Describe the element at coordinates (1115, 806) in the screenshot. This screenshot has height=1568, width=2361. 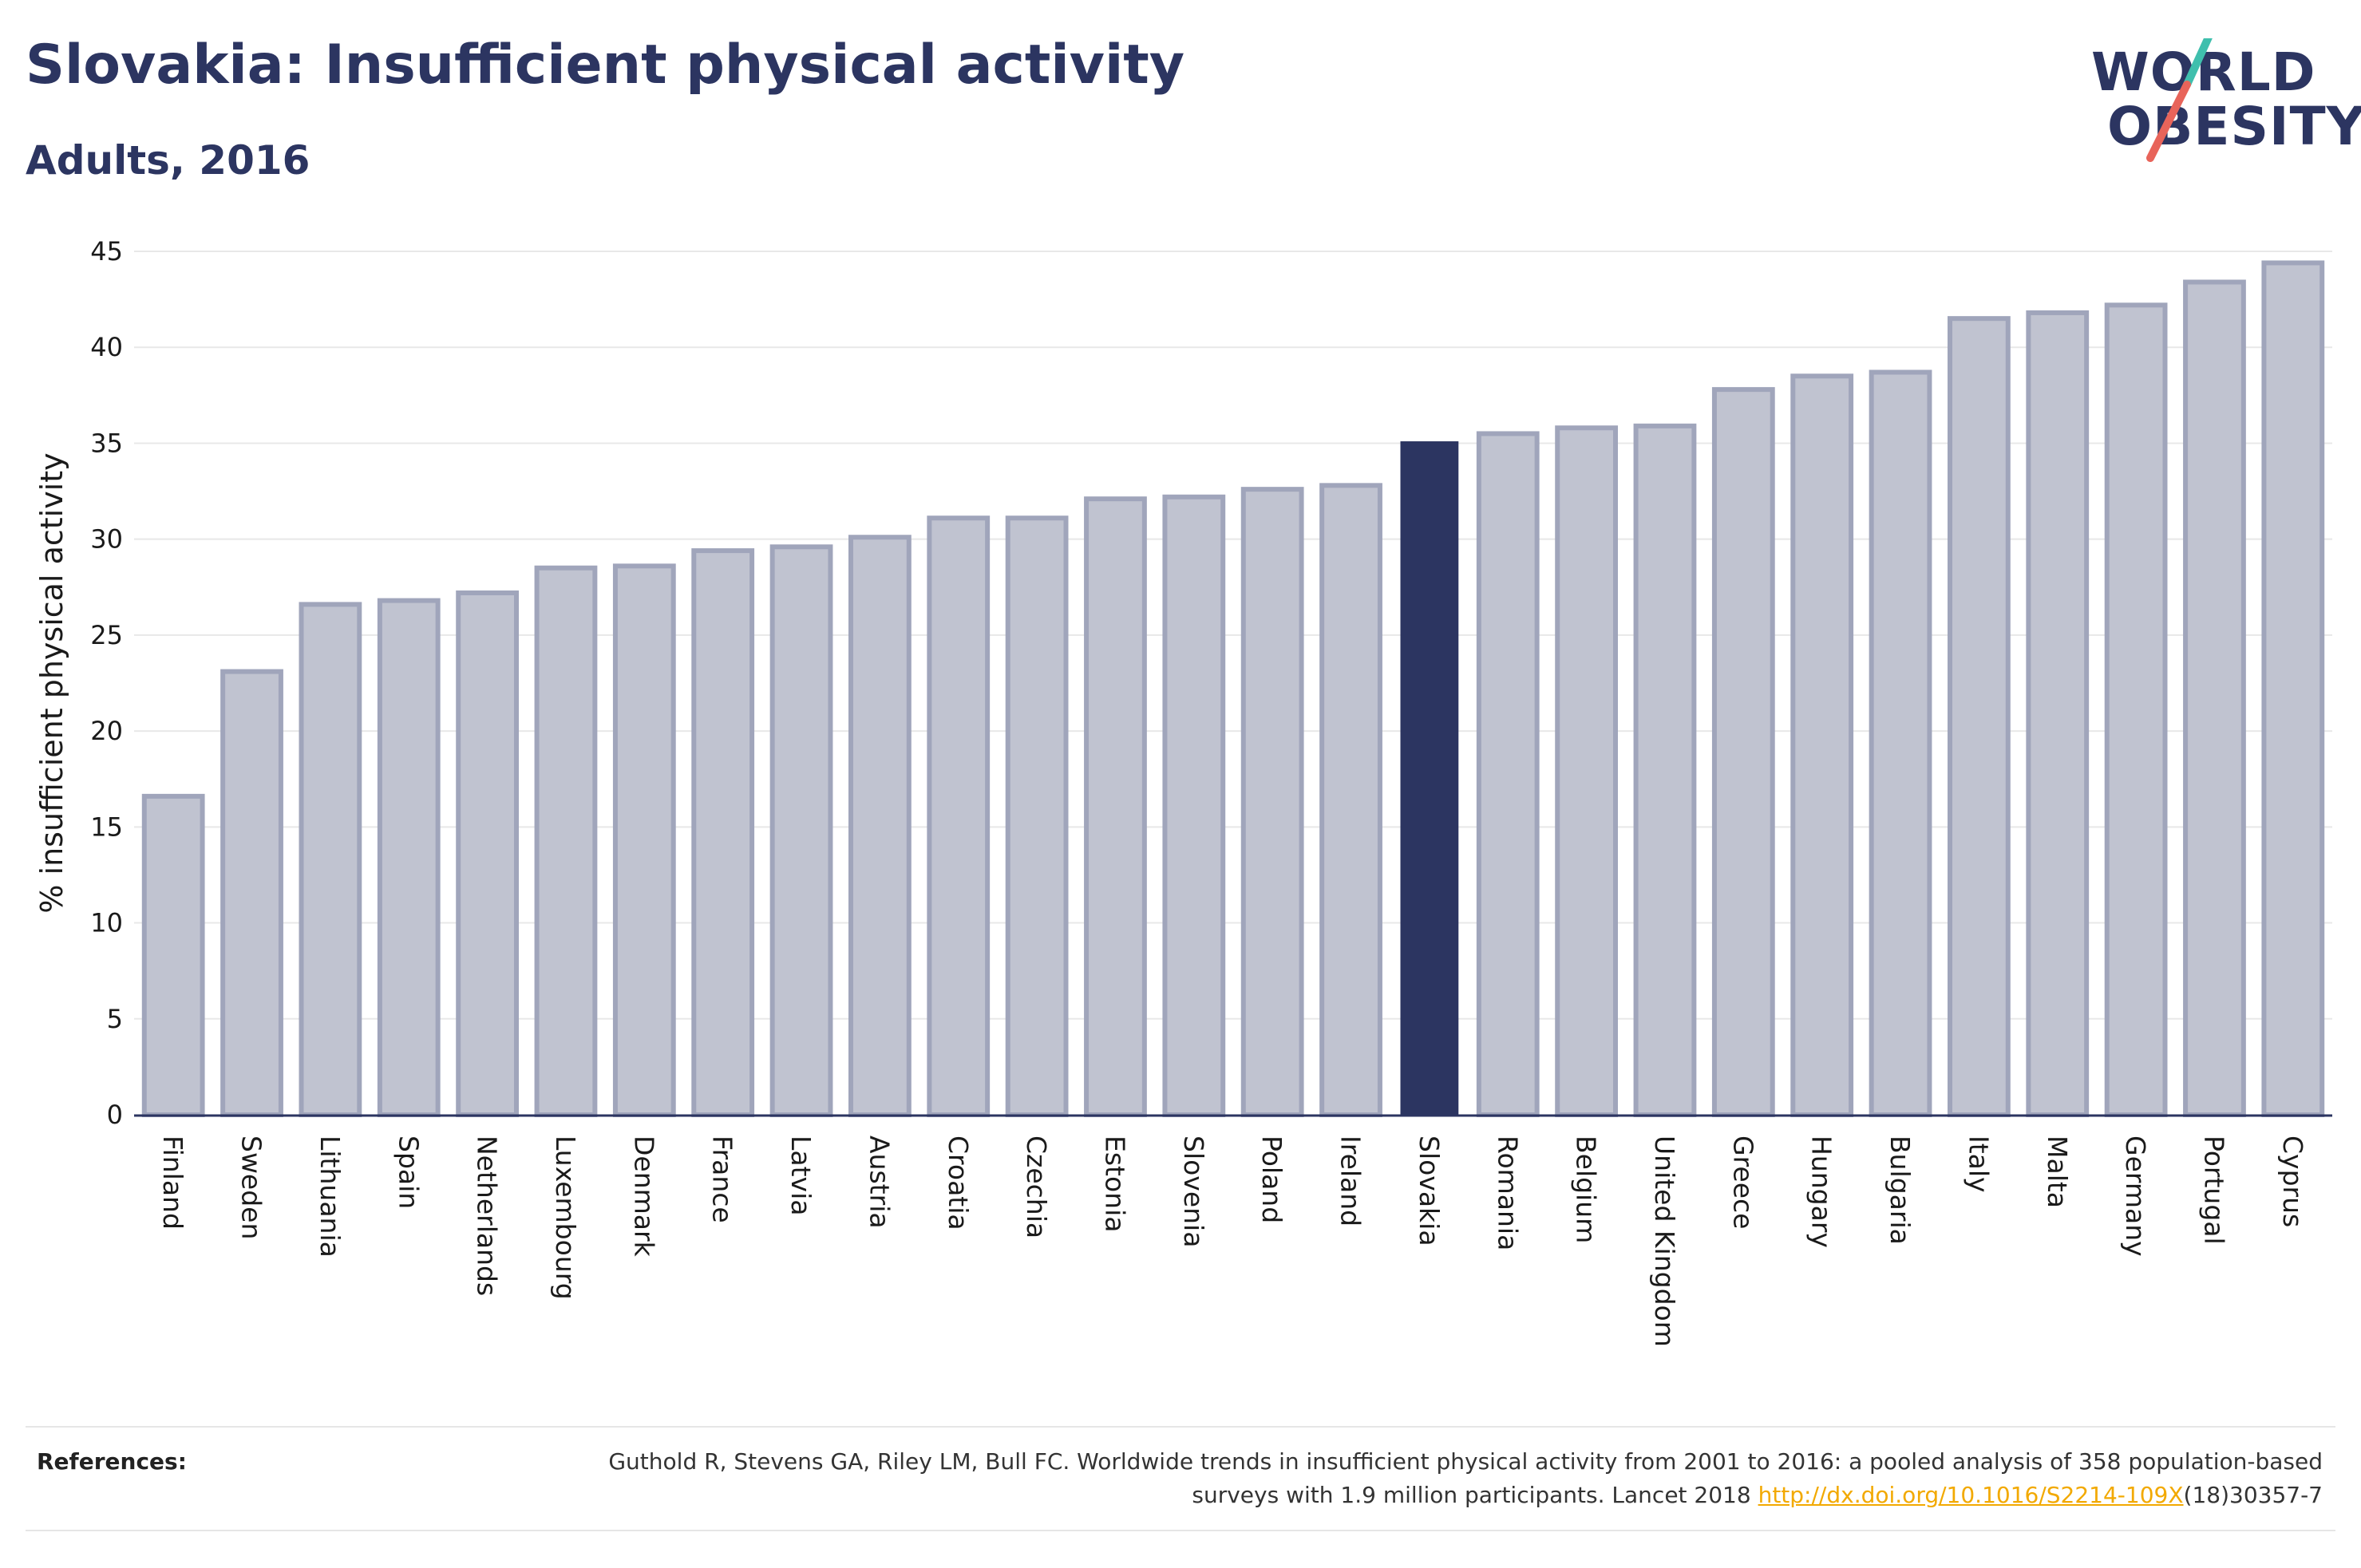
I see `bar-estonia` at that location.